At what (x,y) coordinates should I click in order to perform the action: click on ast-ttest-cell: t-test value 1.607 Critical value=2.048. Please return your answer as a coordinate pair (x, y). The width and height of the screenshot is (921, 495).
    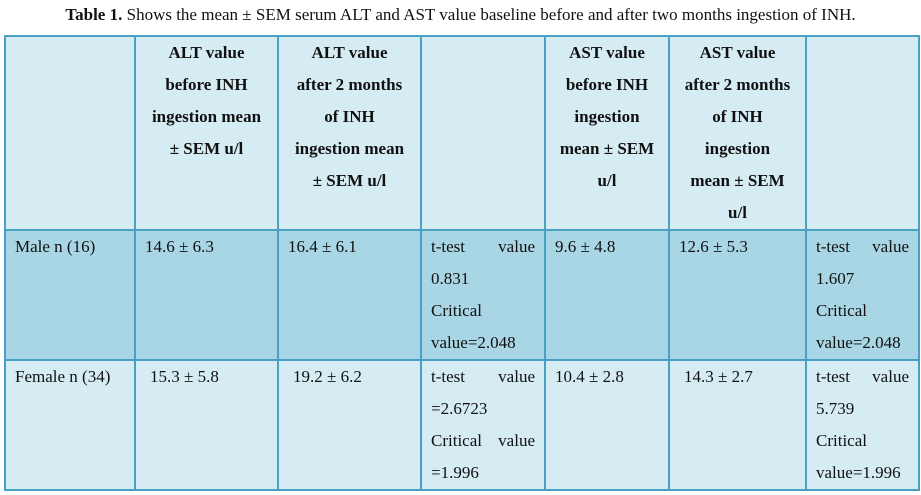
    Looking at the image, I should click on (862, 295).